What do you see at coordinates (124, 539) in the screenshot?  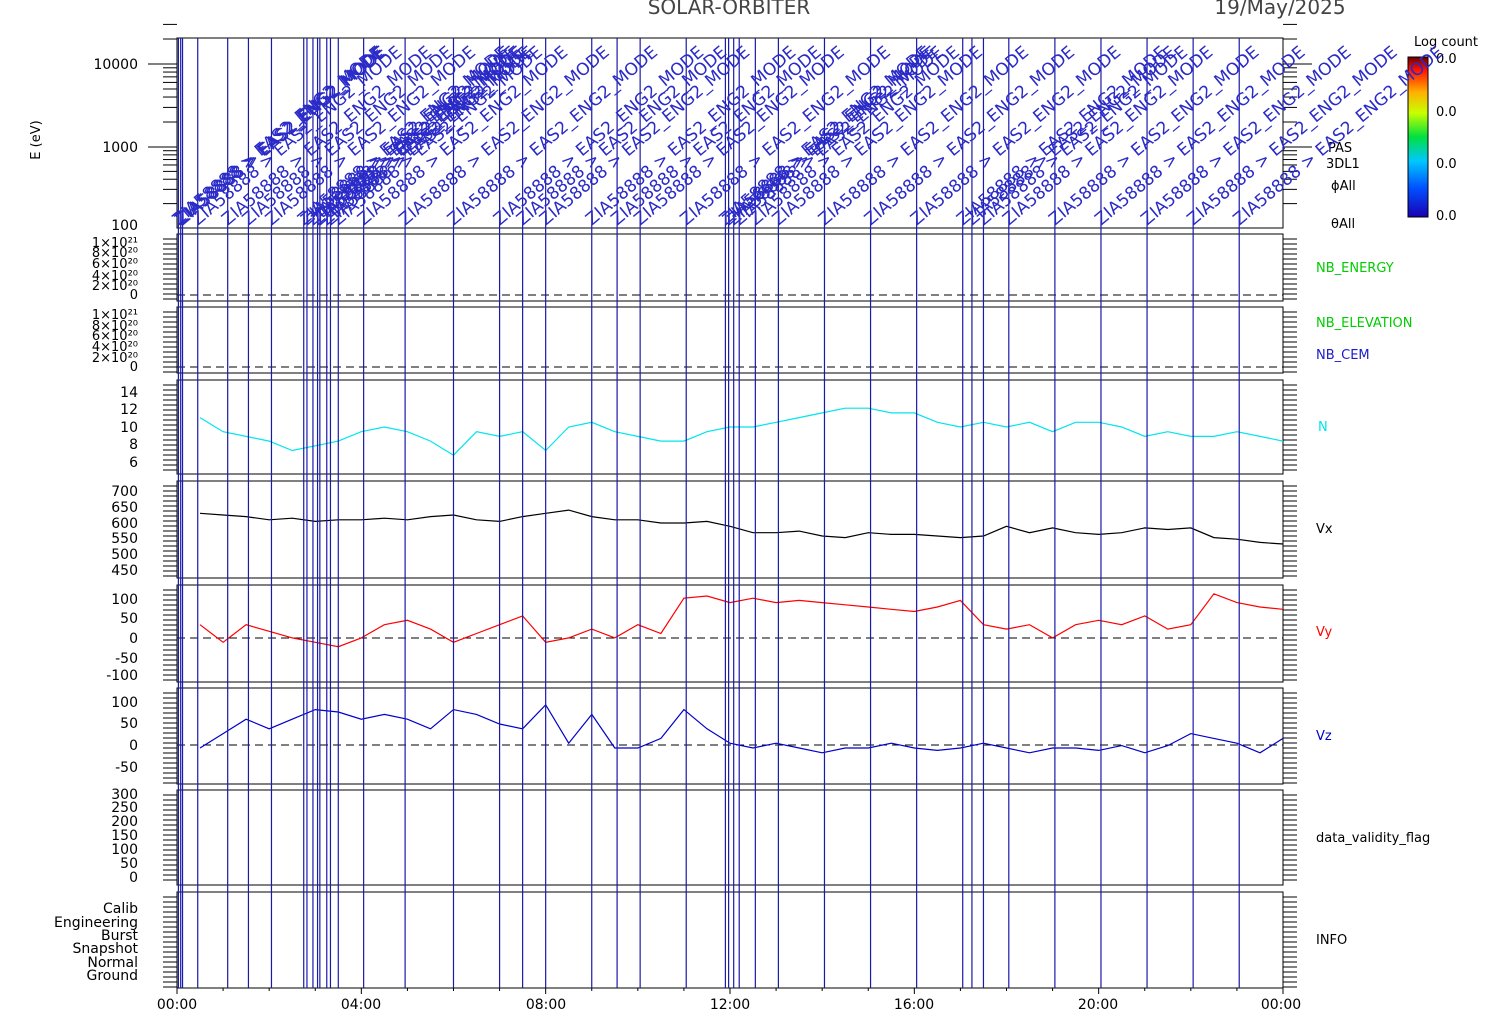 I see `vx-tick: 550` at bounding box center [124, 539].